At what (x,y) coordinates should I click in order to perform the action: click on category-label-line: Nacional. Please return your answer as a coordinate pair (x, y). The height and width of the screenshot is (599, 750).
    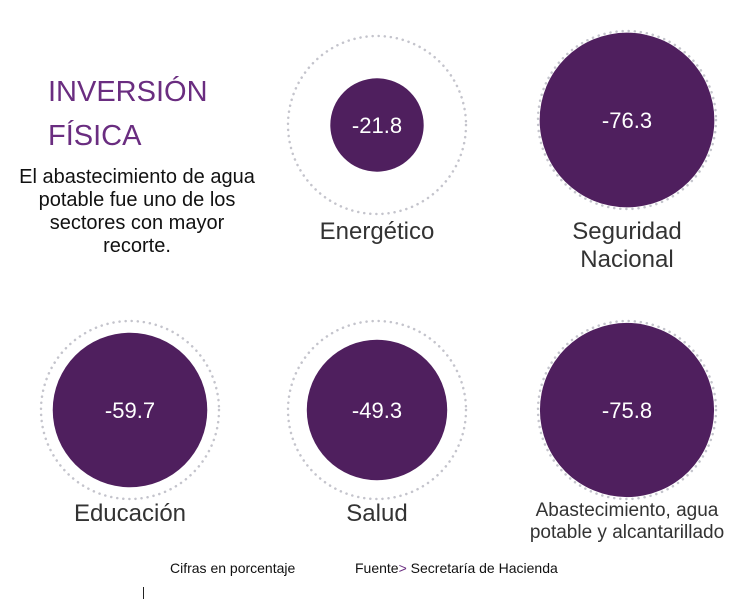
    Looking at the image, I should click on (627, 259).